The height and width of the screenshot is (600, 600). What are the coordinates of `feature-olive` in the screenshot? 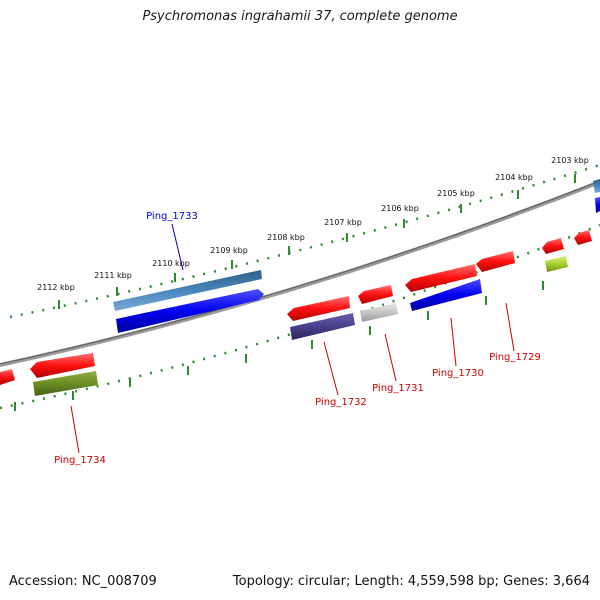 It's located at (65, 383).